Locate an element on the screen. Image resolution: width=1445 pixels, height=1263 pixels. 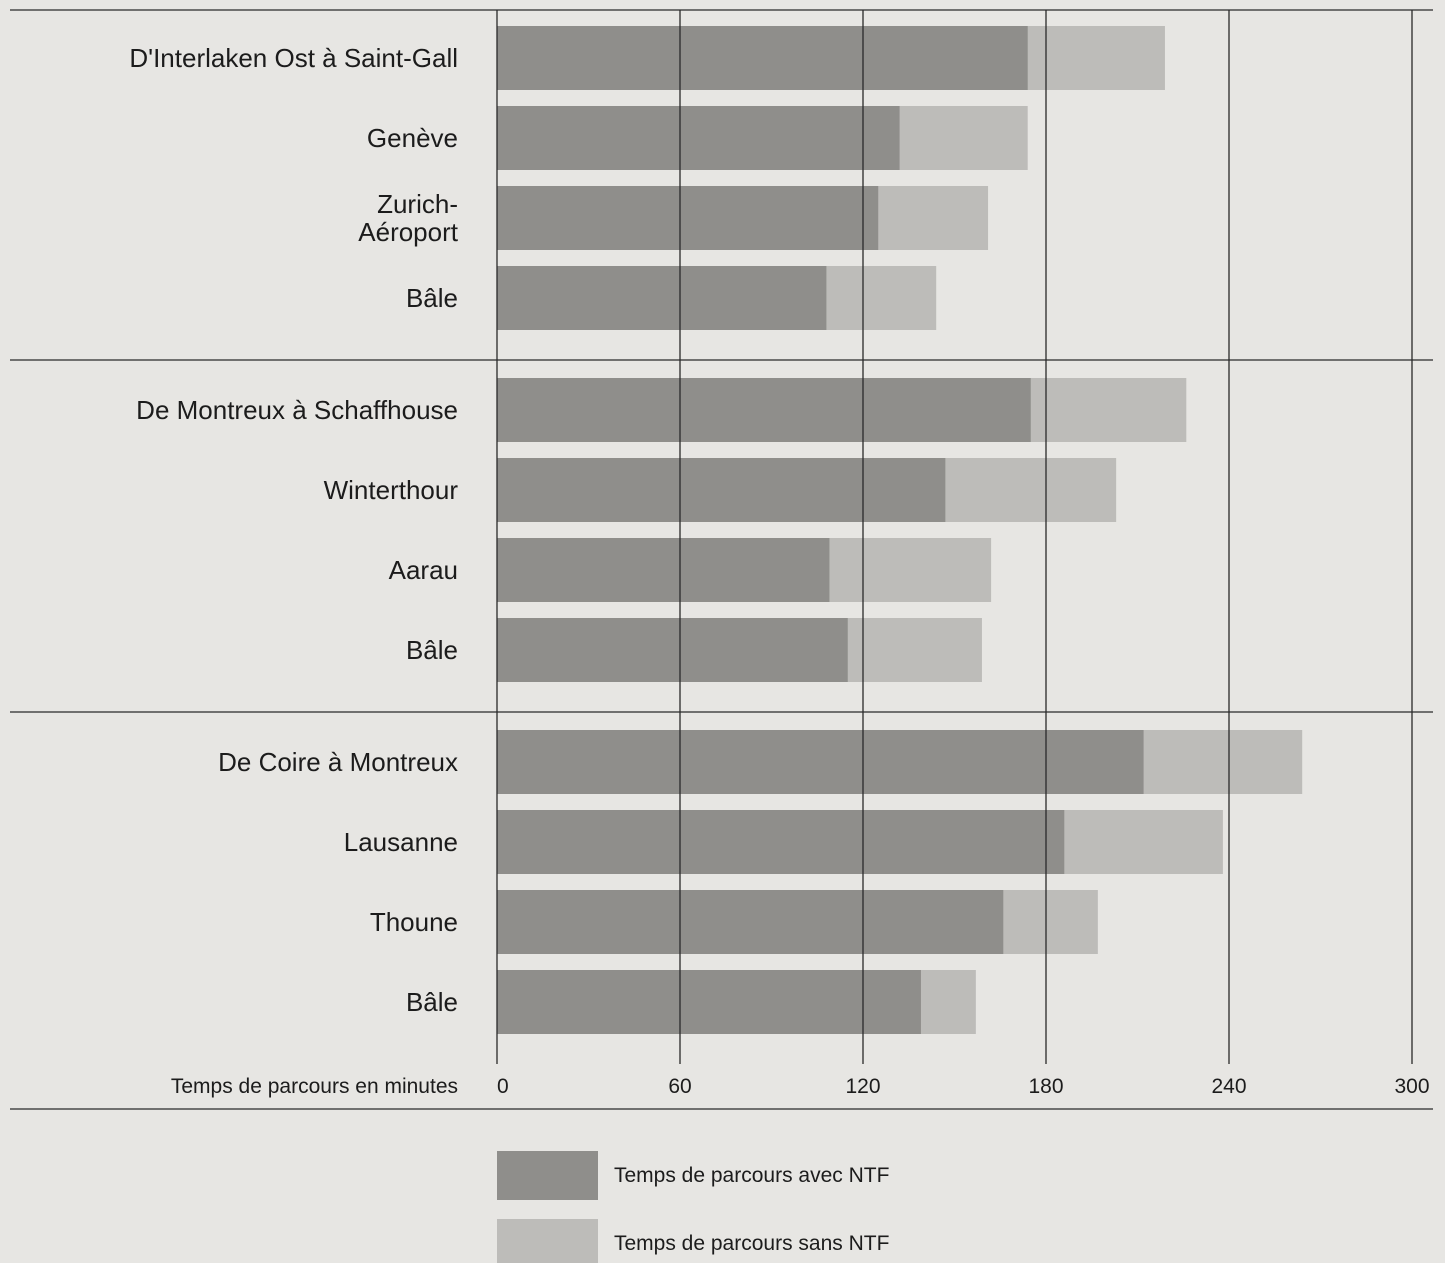
category-label: Lausanne is located at coordinates (401, 842).